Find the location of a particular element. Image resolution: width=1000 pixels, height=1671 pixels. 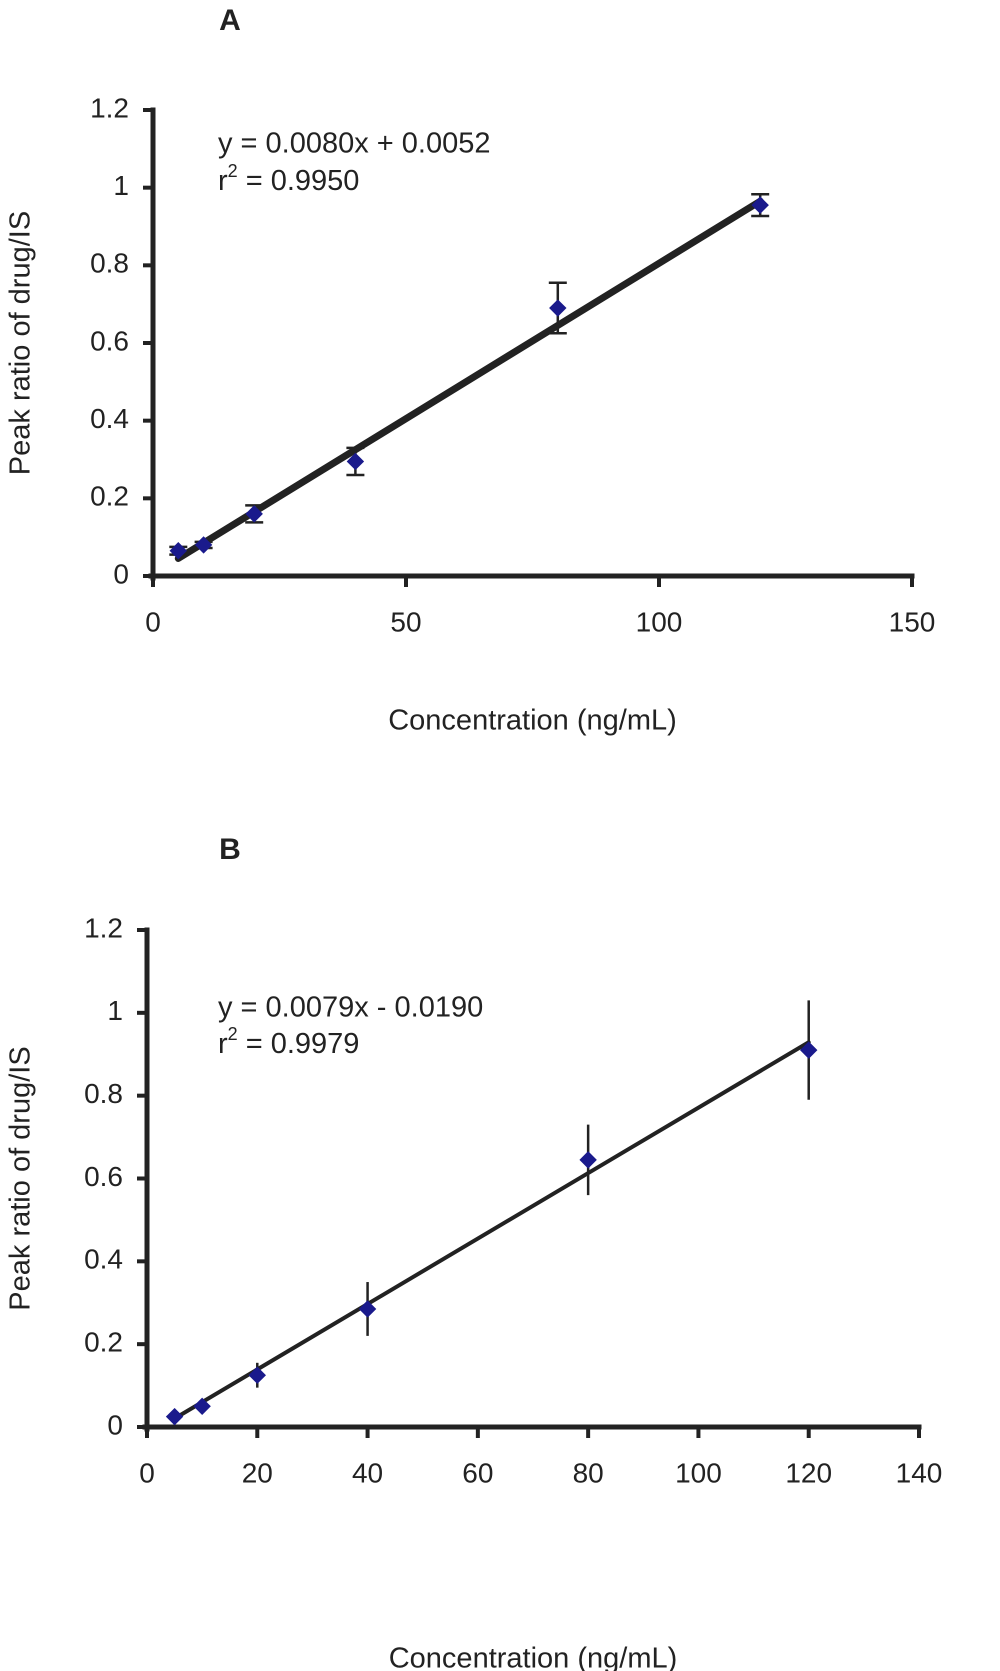

panel-label: A is located at coordinates (230, 20).